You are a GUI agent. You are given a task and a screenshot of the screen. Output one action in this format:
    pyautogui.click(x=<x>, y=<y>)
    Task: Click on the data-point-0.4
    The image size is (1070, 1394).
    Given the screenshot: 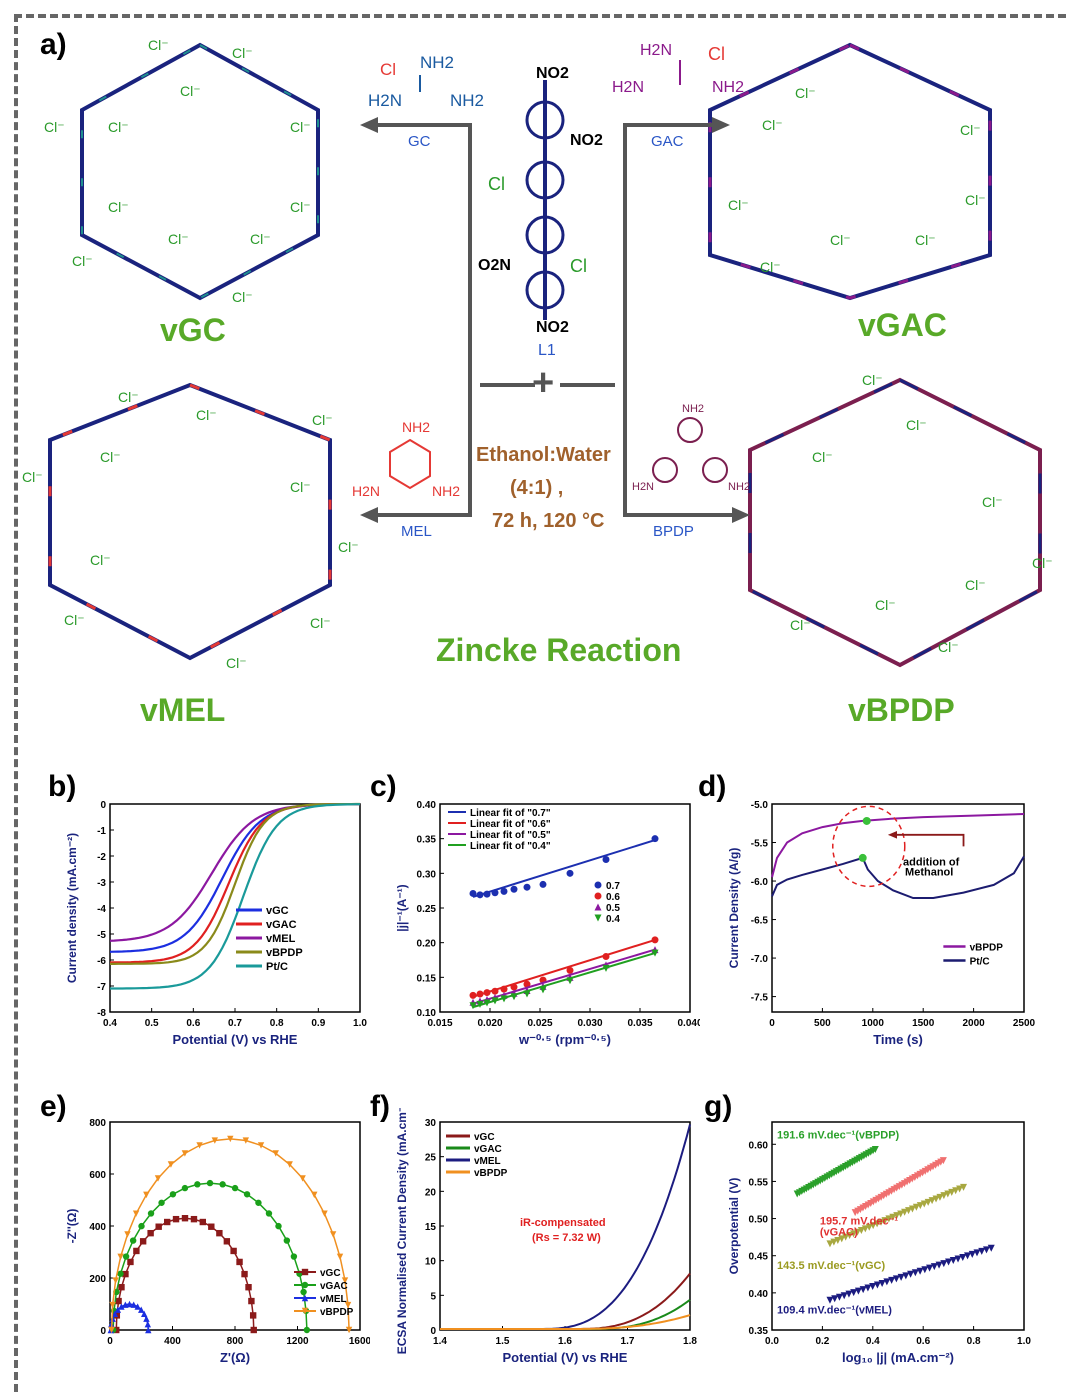 What is the action you would take?
    pyautogui.click(x=543, y=990)
    